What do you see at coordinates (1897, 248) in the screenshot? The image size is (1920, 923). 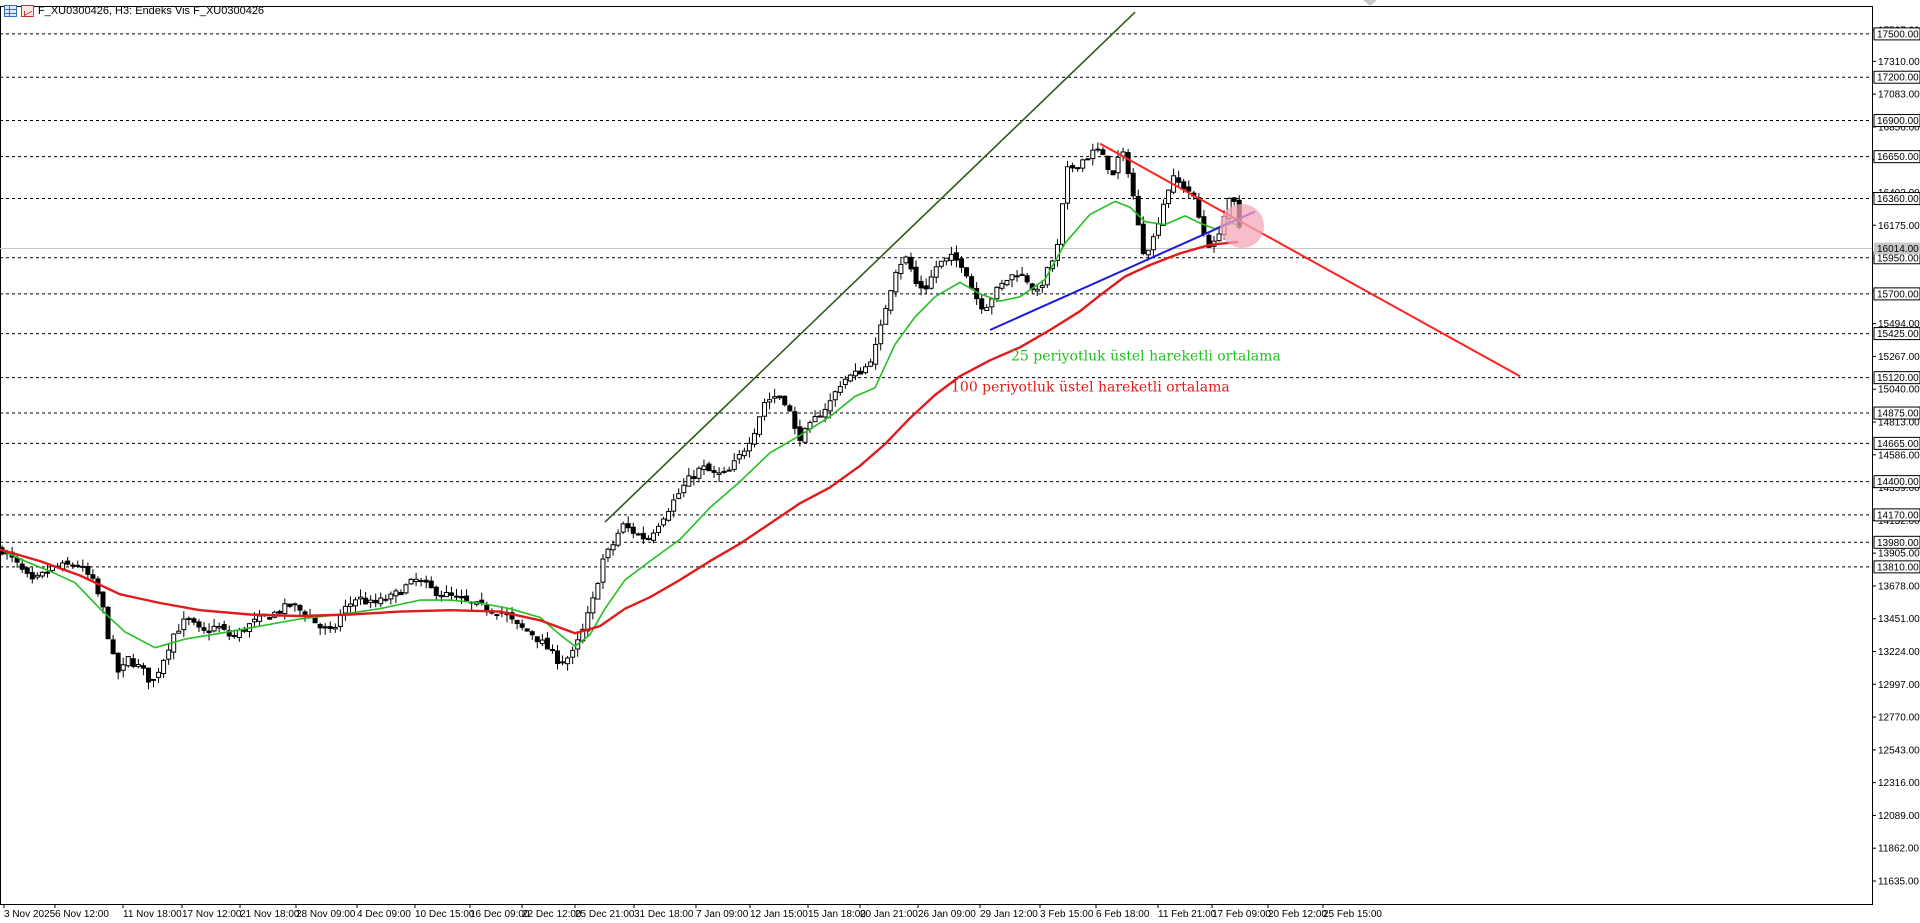 I see `current-price-box` at bounding box center [1897, 248].